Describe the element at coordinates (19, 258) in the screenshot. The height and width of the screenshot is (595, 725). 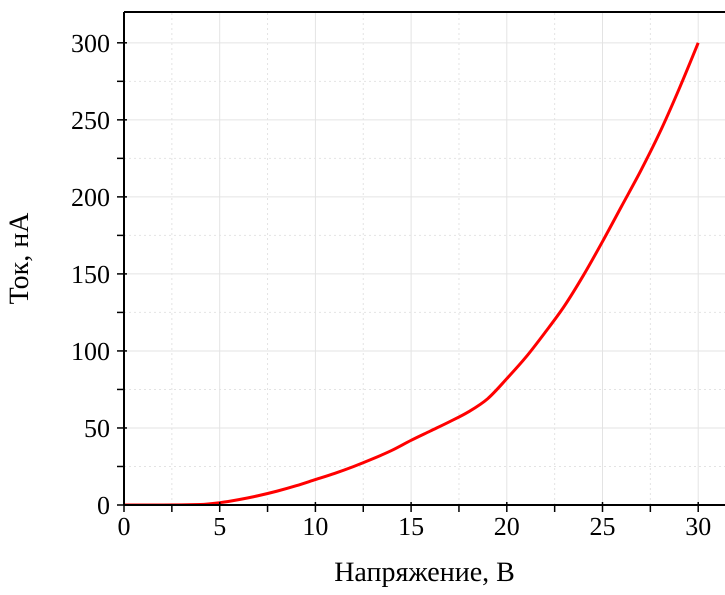
I see `y-axis-title: Ток, нА` at that location.